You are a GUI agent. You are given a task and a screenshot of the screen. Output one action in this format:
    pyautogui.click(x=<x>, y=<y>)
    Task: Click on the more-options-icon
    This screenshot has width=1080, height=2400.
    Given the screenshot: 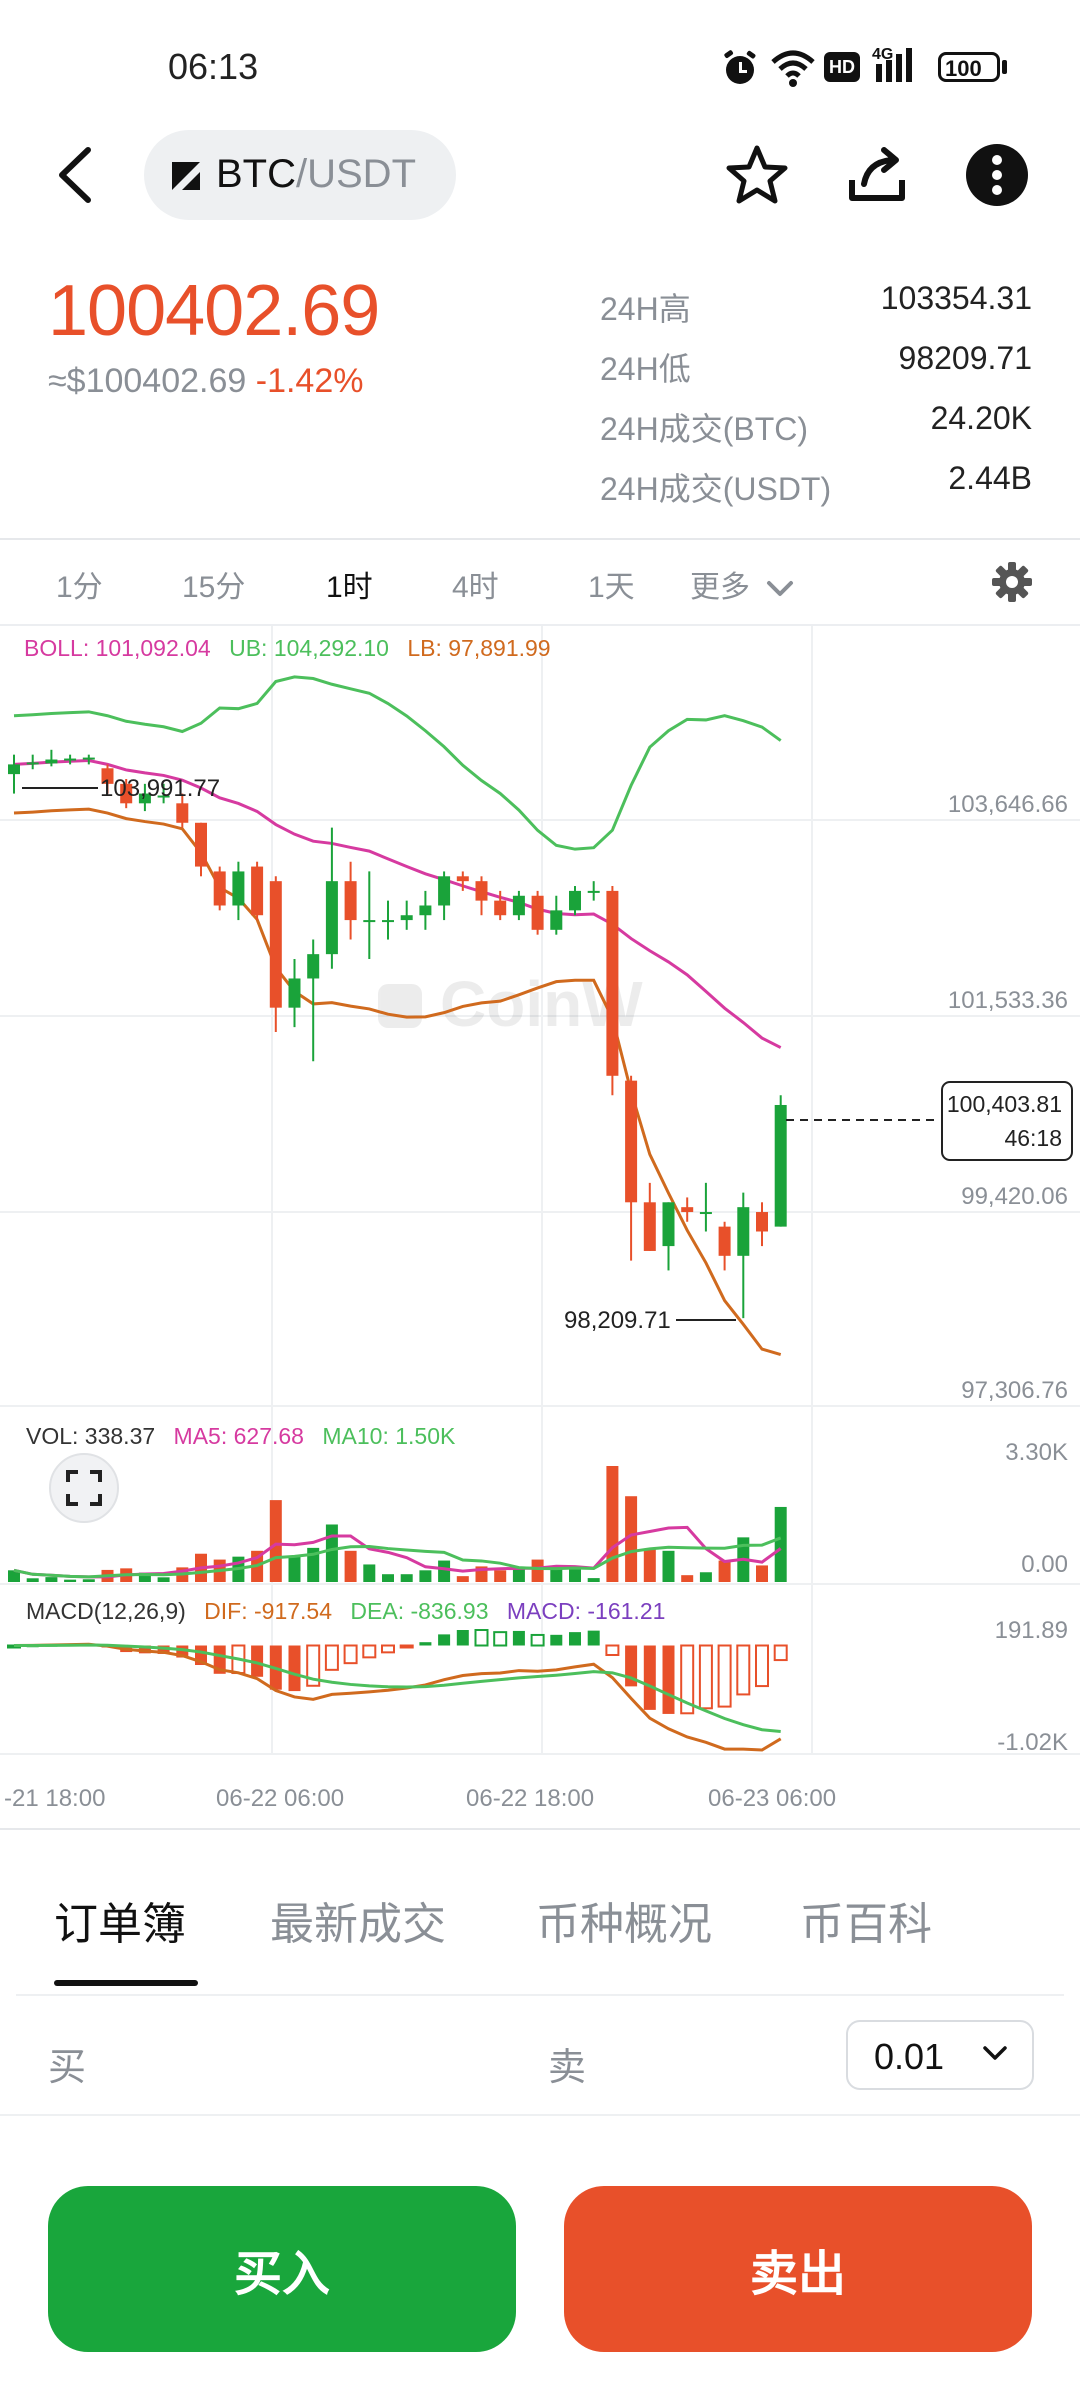 What is the action you would take?
    pyautogui.click(x=997, y=175)
    